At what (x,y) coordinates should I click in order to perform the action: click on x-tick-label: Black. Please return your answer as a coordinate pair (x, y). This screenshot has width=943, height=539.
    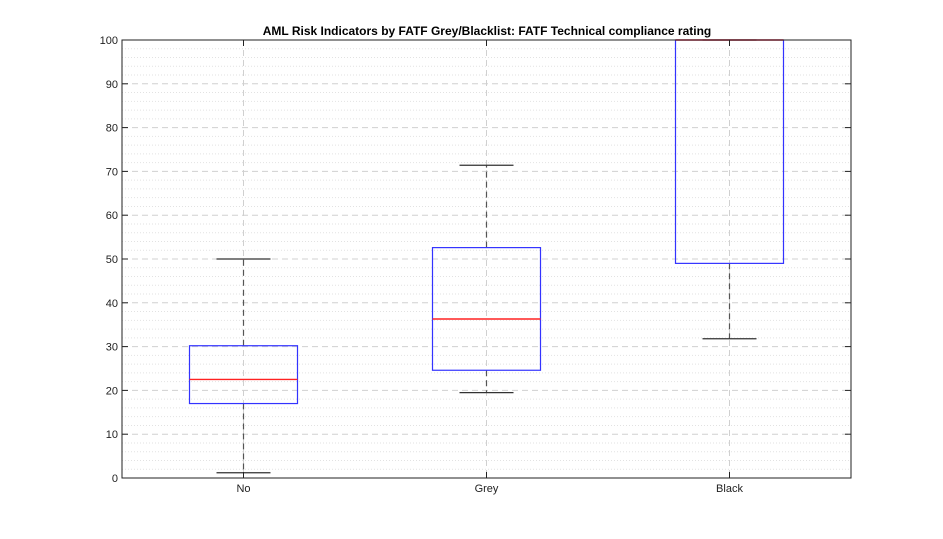
    Looking at the image, I should click on (729, 489).